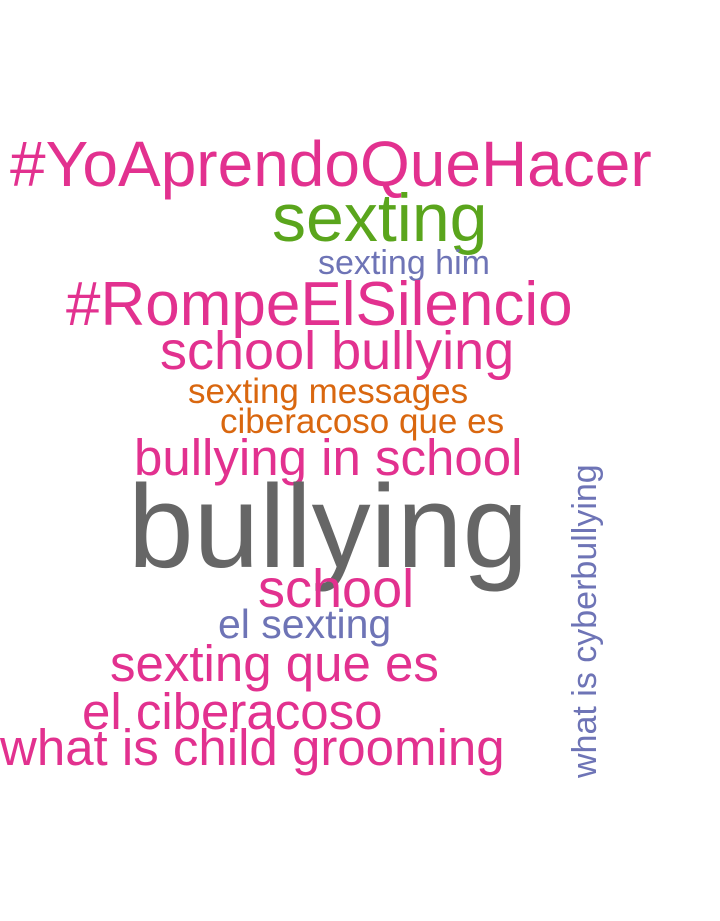 The height and width of the screenshot is (921, 720). I want to click on word-sexting-him: sexting him, so click(404, 263).